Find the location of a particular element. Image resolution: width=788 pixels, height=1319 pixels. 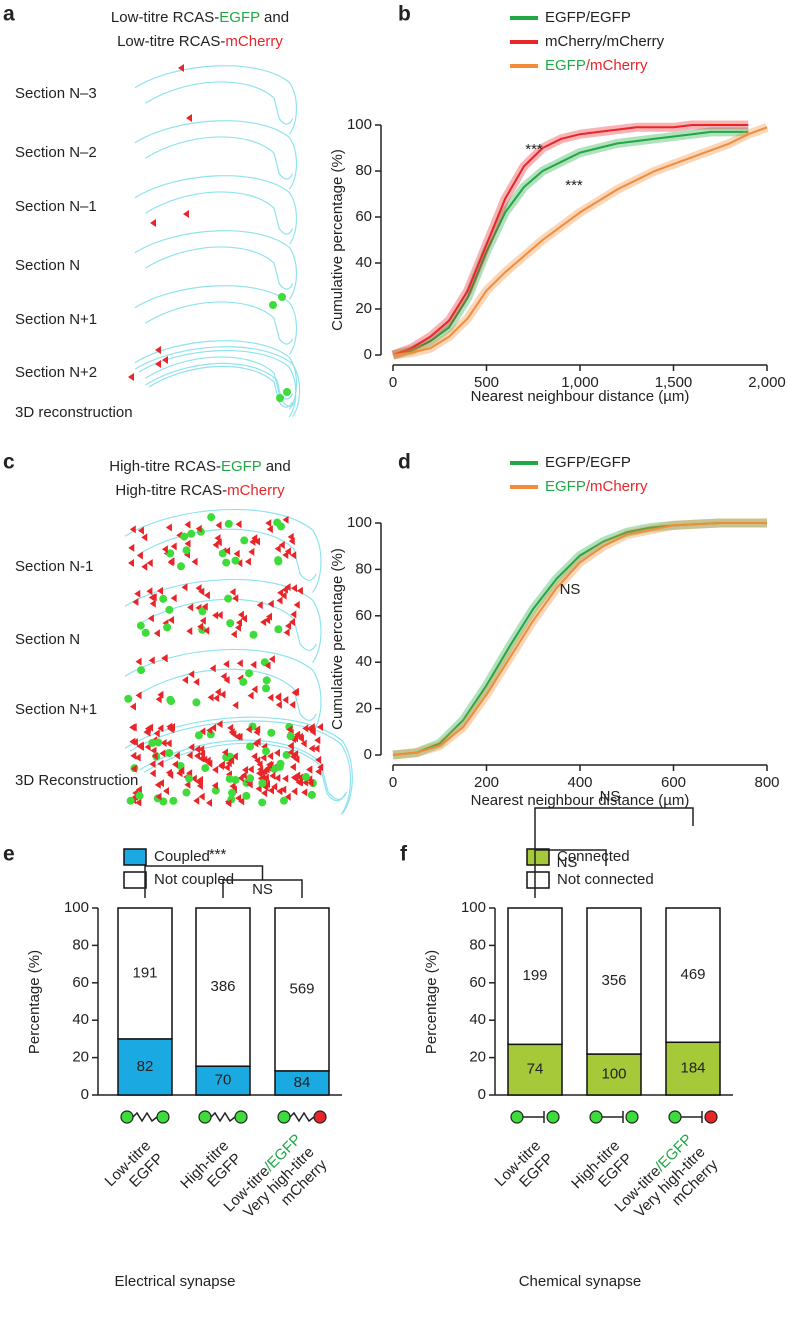

x-tick-label: 600 is located at coordinates (673, 782).